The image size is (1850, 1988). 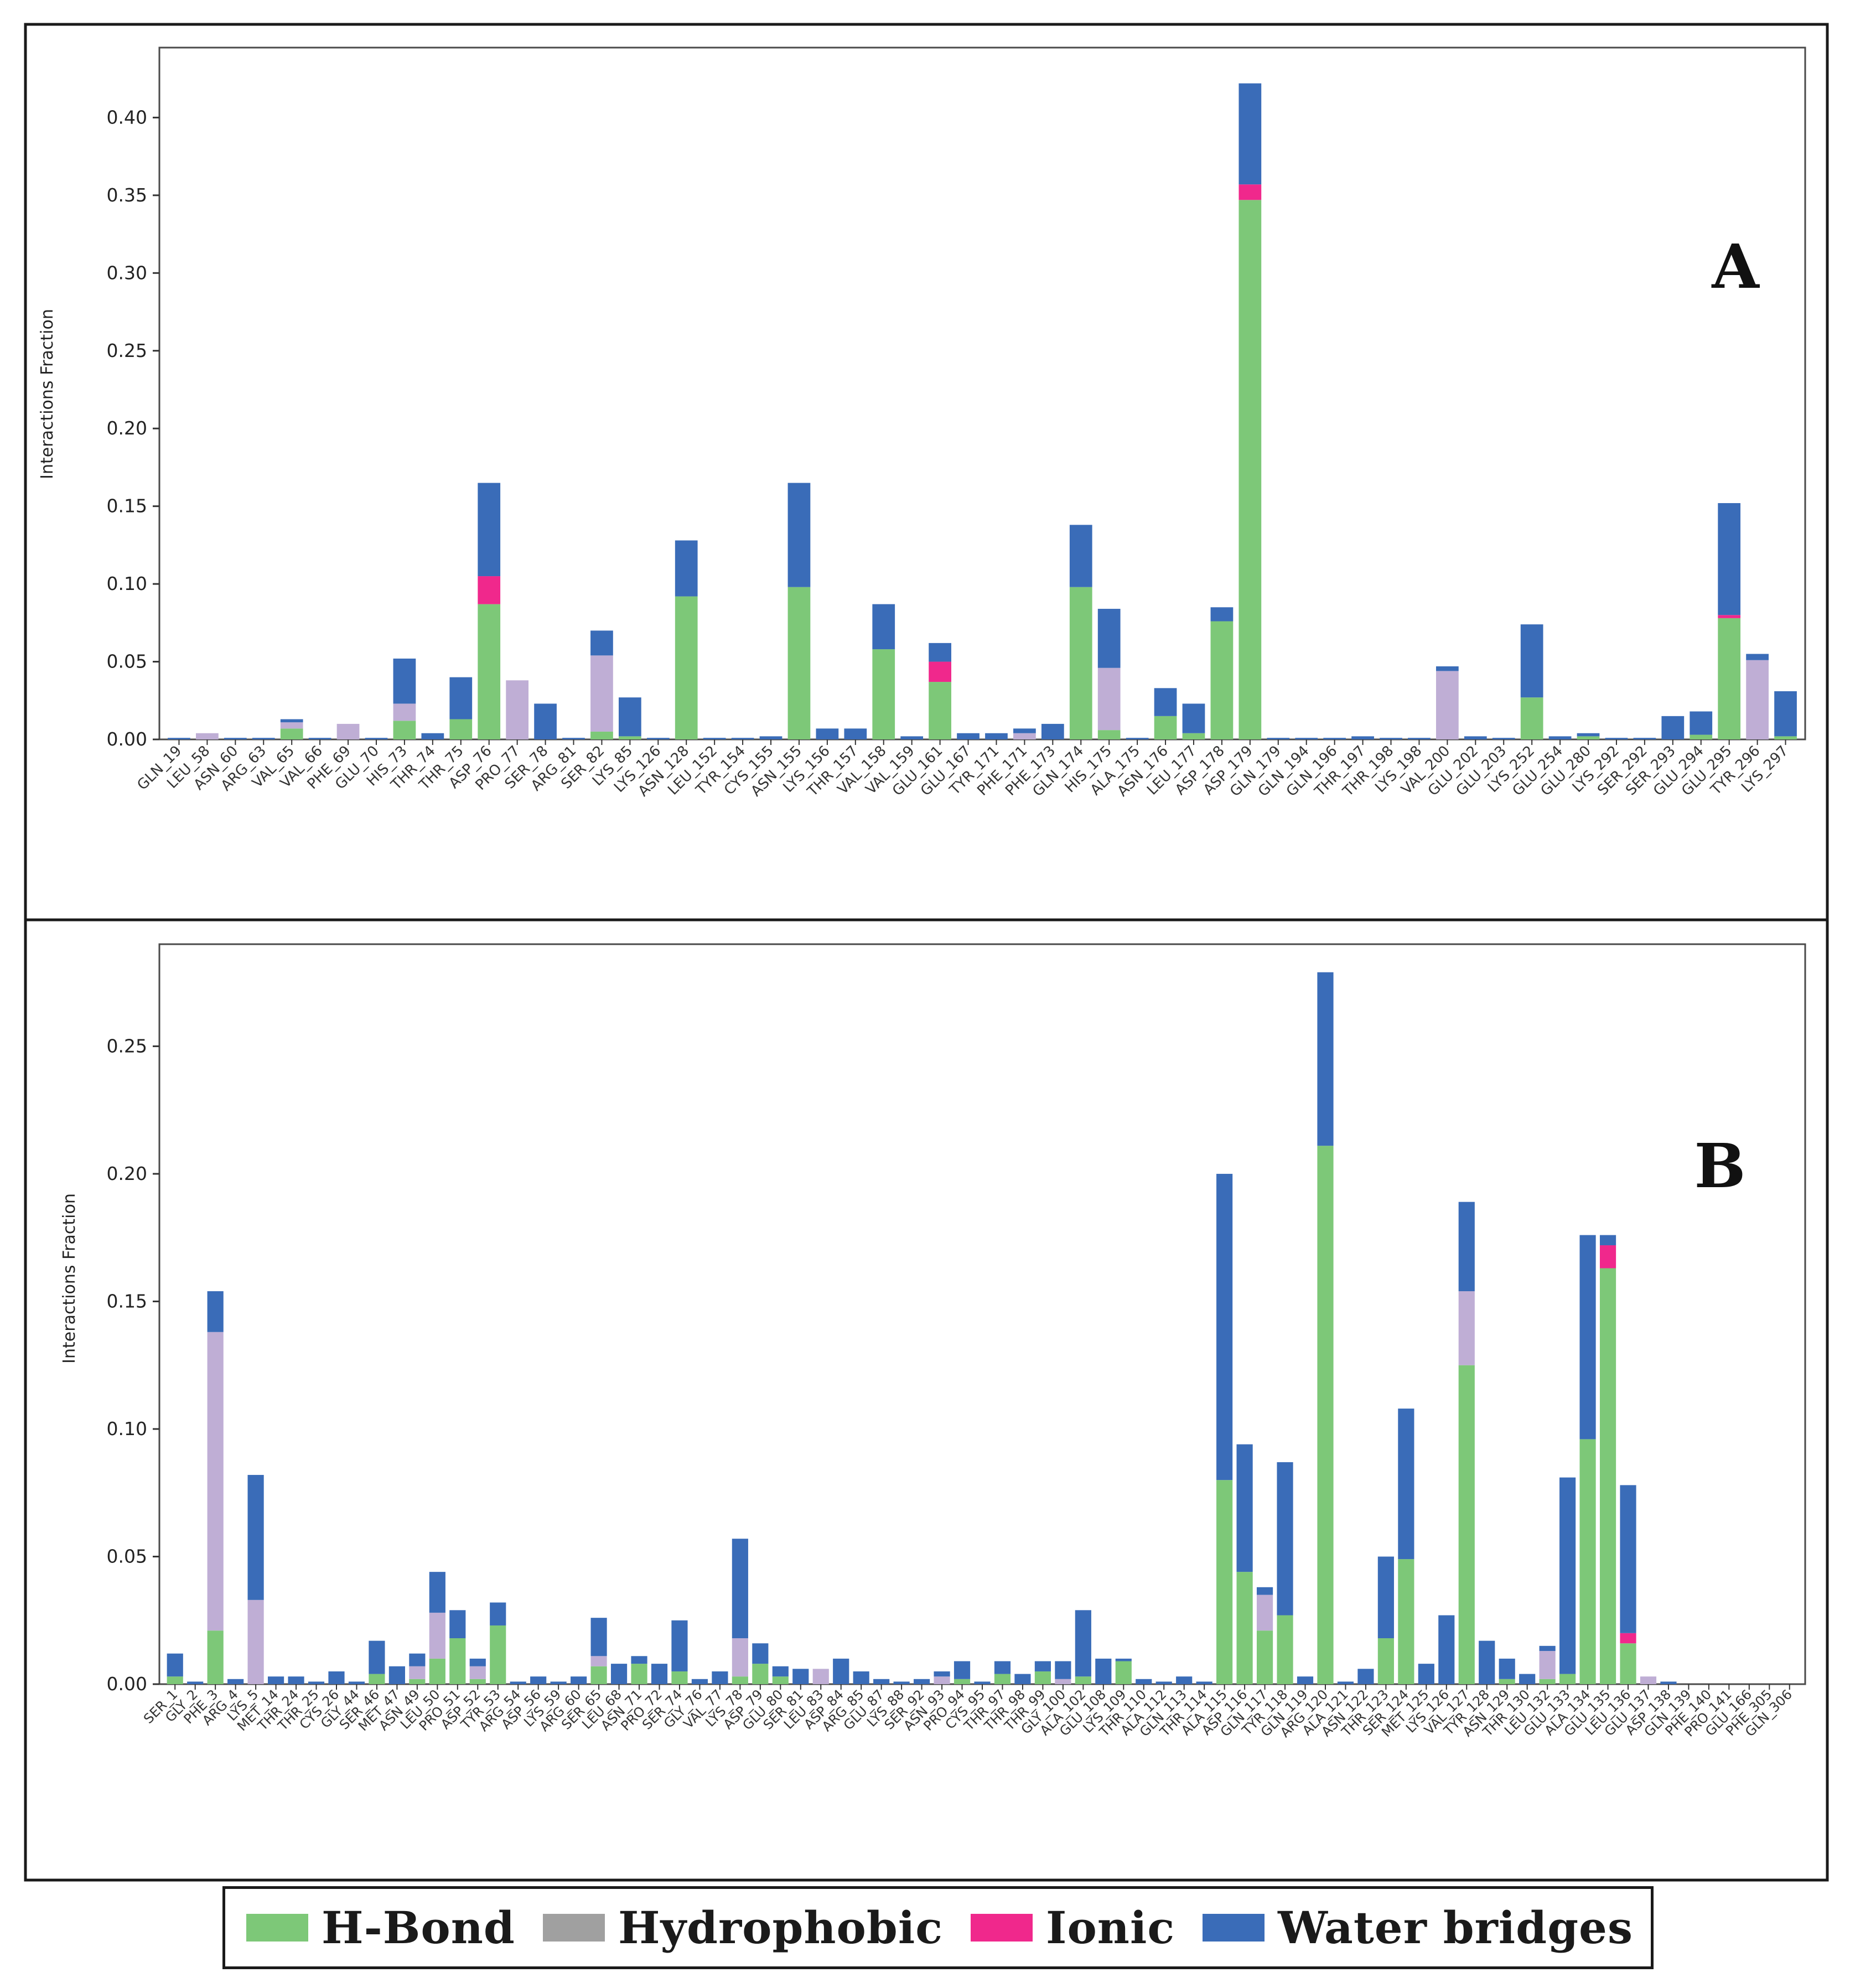 What do you see at coordinates (127, 1684) in the screenshot?
I see `panel-b-ytick-label: 0.00` at bounding box center [127, 1684].